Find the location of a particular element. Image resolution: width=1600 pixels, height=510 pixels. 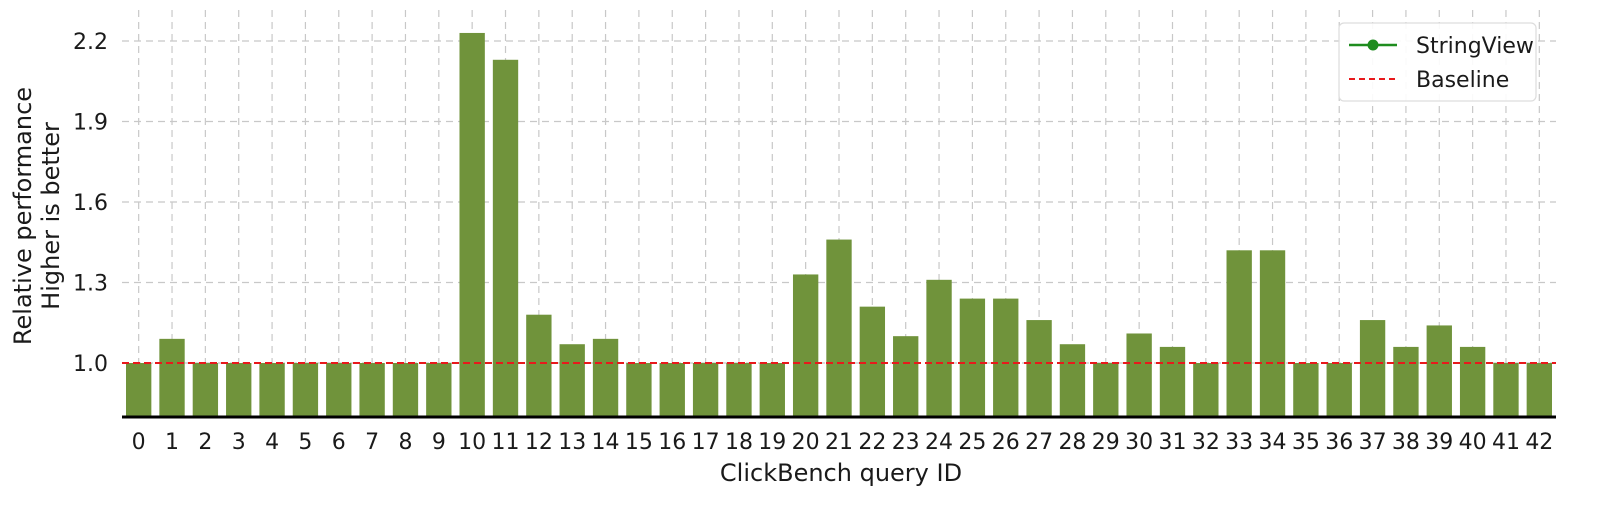

x-tick-label: 15 is located at coordinates (639, 442).